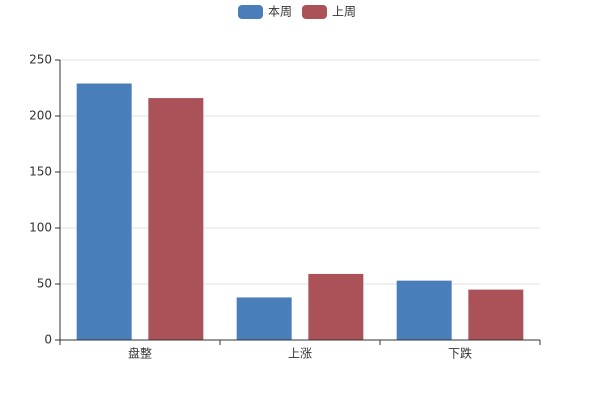  Describe the element at coordinates (460, 353) in the screenshot. I see `x-tick-label: 下跌` at that location.